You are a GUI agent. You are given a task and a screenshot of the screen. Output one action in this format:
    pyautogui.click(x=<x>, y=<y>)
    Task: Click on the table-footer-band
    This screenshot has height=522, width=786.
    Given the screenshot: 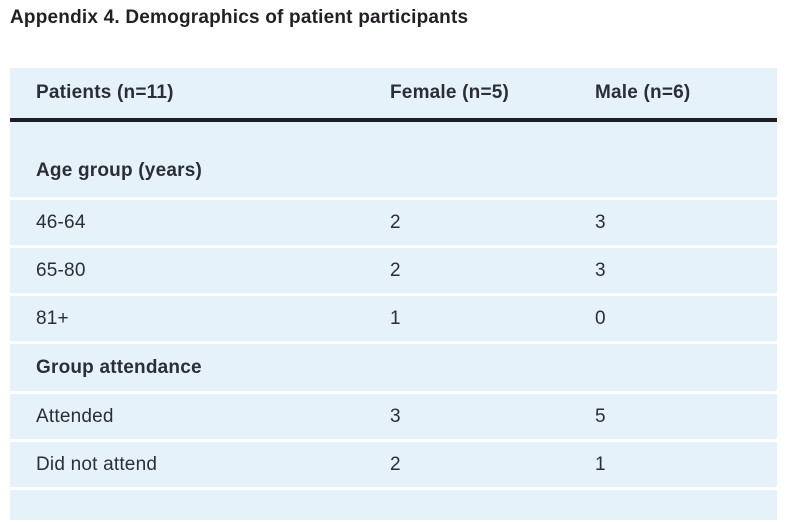 What is the action you would take?
    pyautogui.click(x=393, y=505)
    